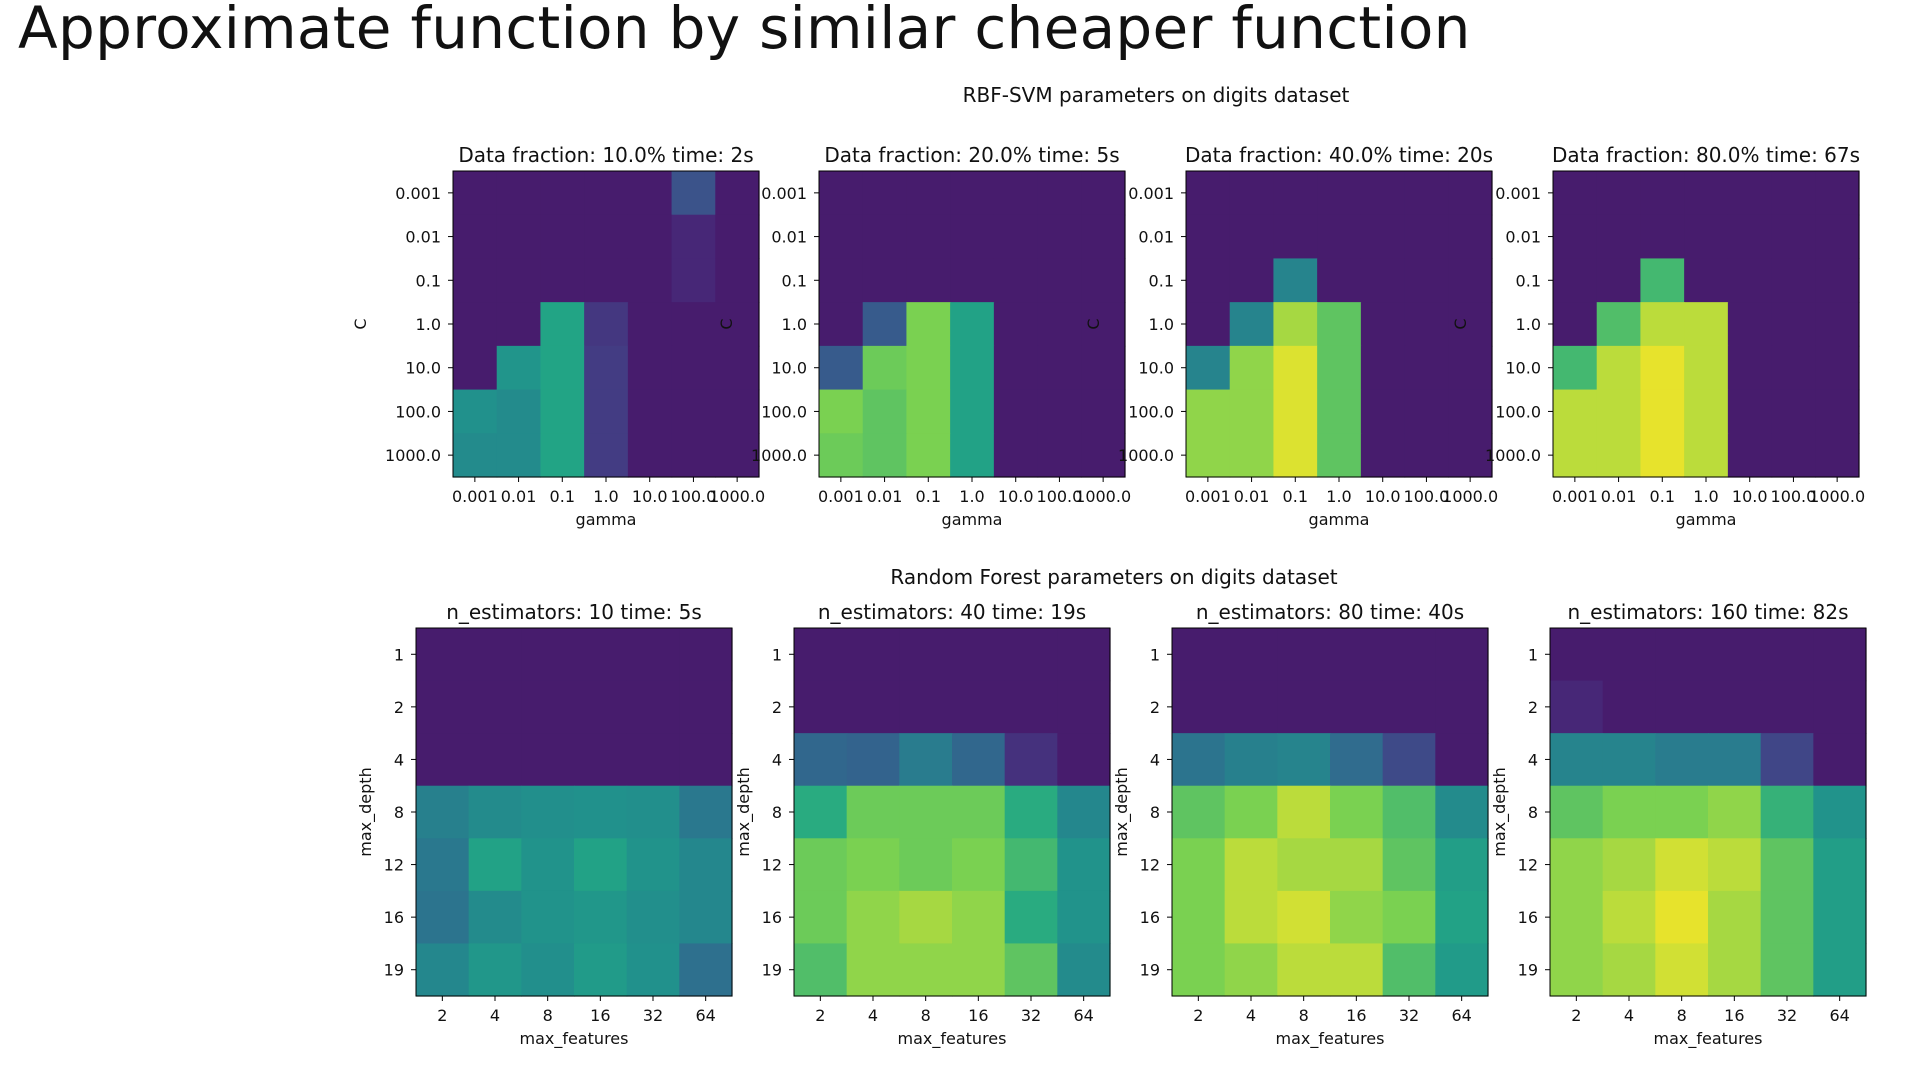  Describe the element at coordinates (794, 280) in the screenshot. I see `y-tick-label: 0.1` at that location.